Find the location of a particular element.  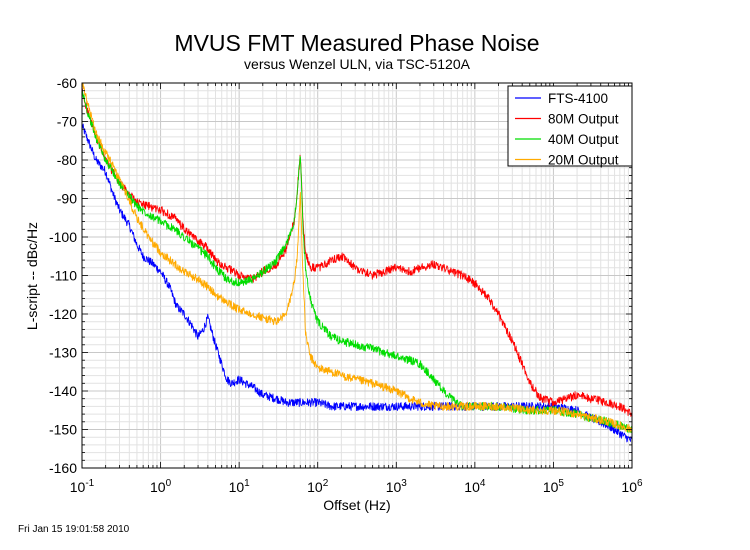

x-tick-label: 10⁴ is located at coordinates (475, 486).